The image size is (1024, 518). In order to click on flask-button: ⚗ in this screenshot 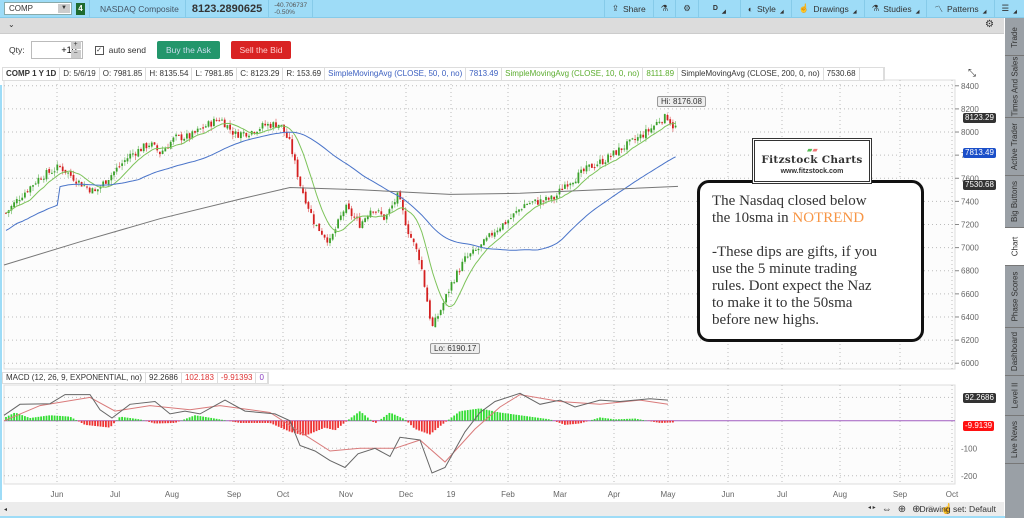, I will do `click(664, 9)`.